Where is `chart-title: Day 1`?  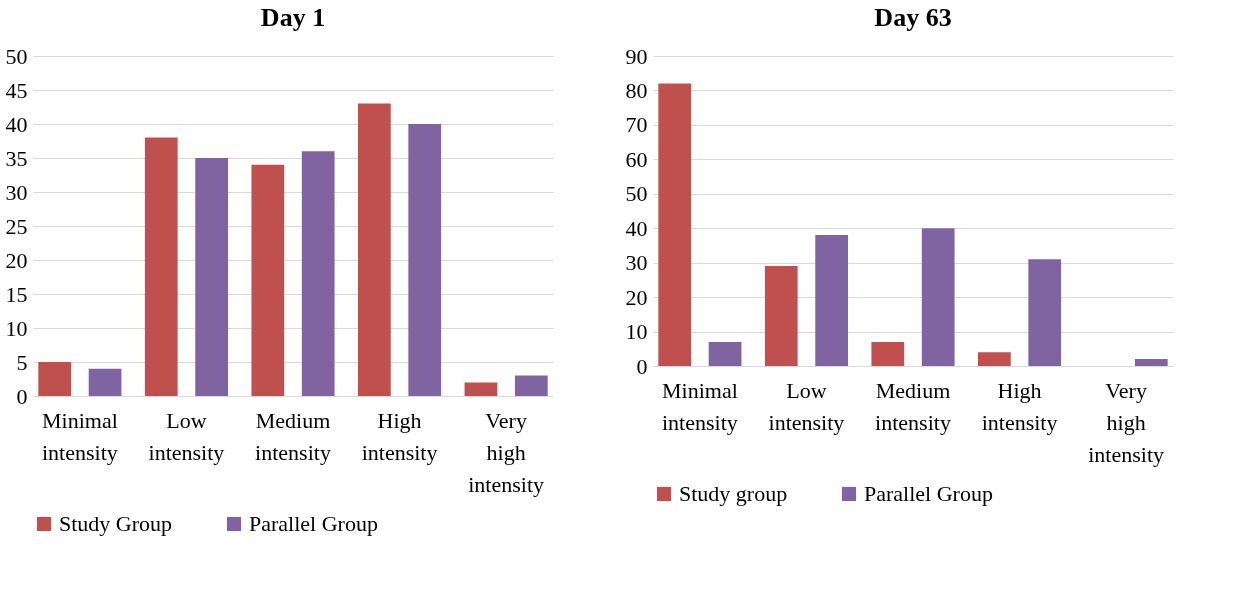
chart-title: Day 1 is located at coordinates (293, 17).